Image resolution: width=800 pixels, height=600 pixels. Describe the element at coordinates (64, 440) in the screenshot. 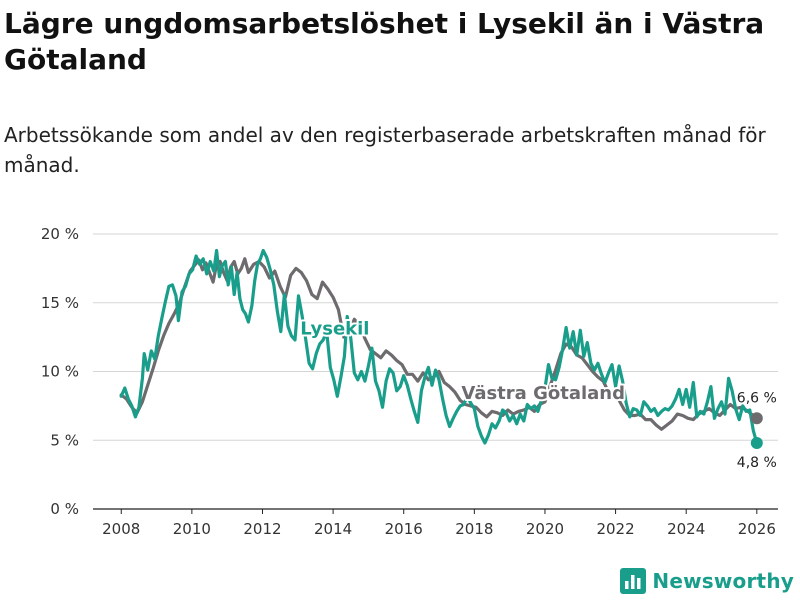

I see `y-tick-label: 5 %` at that location.